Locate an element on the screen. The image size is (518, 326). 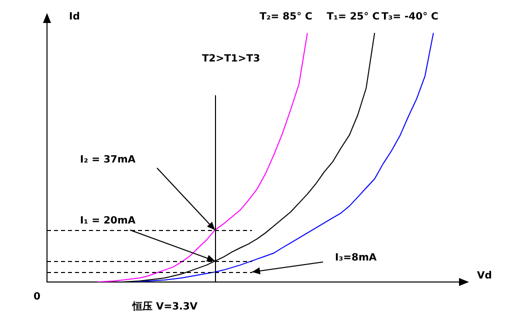
annotation: T2>T1>T3 is located at coordinates (231, 59).